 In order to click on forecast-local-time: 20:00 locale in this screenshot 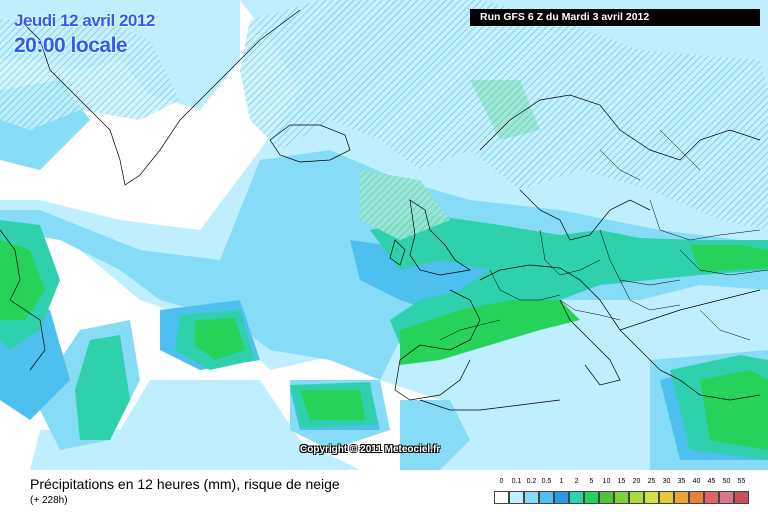, I will do `click(71, 45)`.